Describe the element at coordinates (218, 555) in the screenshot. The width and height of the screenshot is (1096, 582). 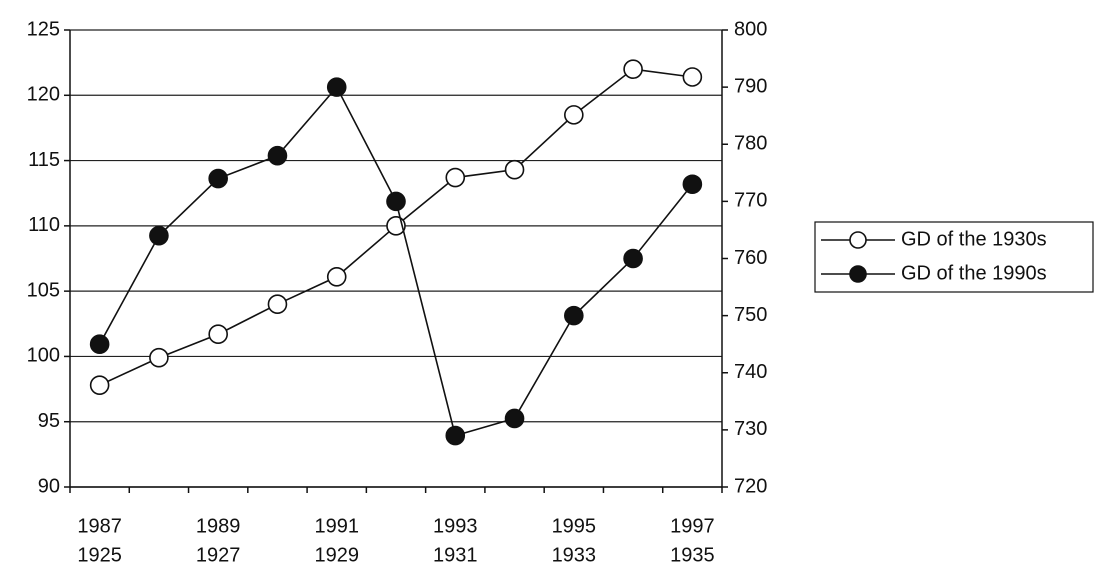
I see `x-tick-label-2: 1927` at that location.